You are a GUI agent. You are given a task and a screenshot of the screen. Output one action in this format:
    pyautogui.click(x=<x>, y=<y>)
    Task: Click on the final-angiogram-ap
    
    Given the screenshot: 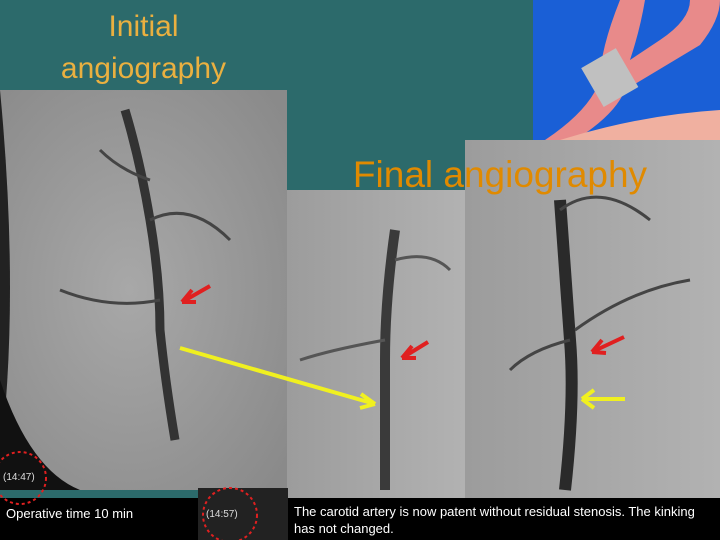 What is the action you would take?
    pyautogui.click(x=376, y=345)
    